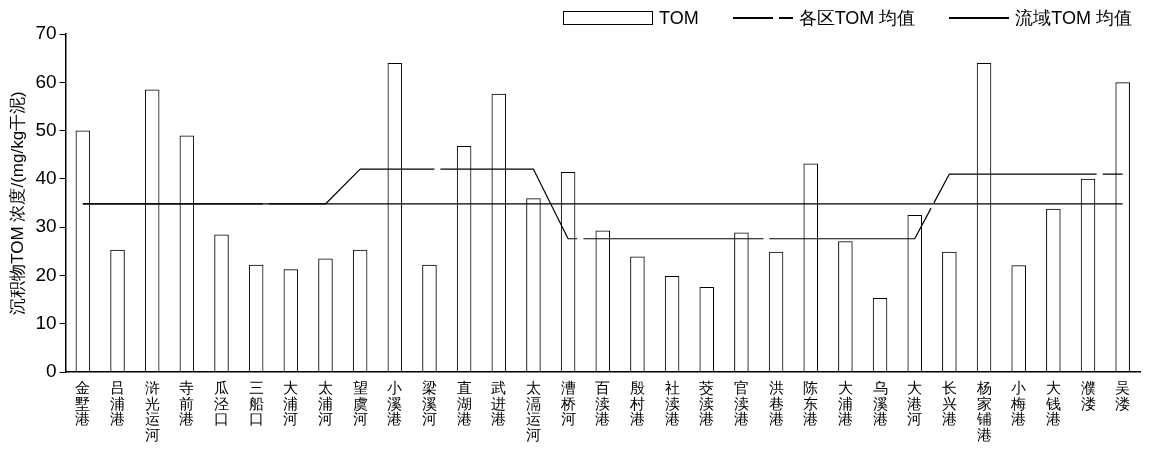 The width and height of the screenshot is (1152, 449). I want to click on legend-label: 流域TOM 均值, so click(1073, 18).